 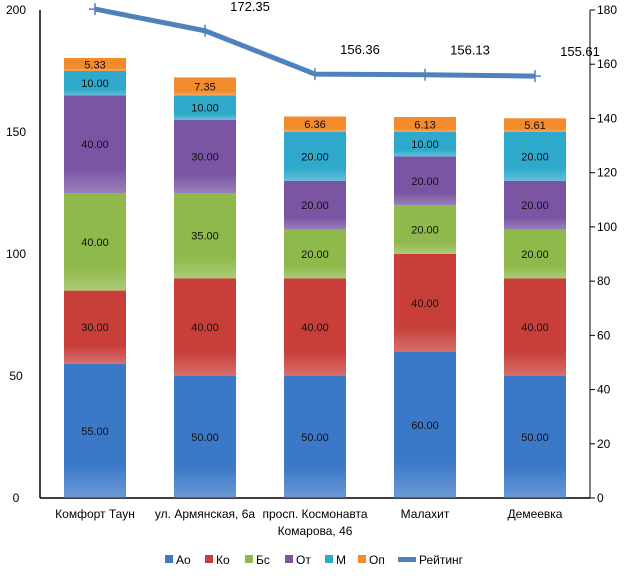 I want to click on bar-data-label: 60.00, so click(x=425, y=426).